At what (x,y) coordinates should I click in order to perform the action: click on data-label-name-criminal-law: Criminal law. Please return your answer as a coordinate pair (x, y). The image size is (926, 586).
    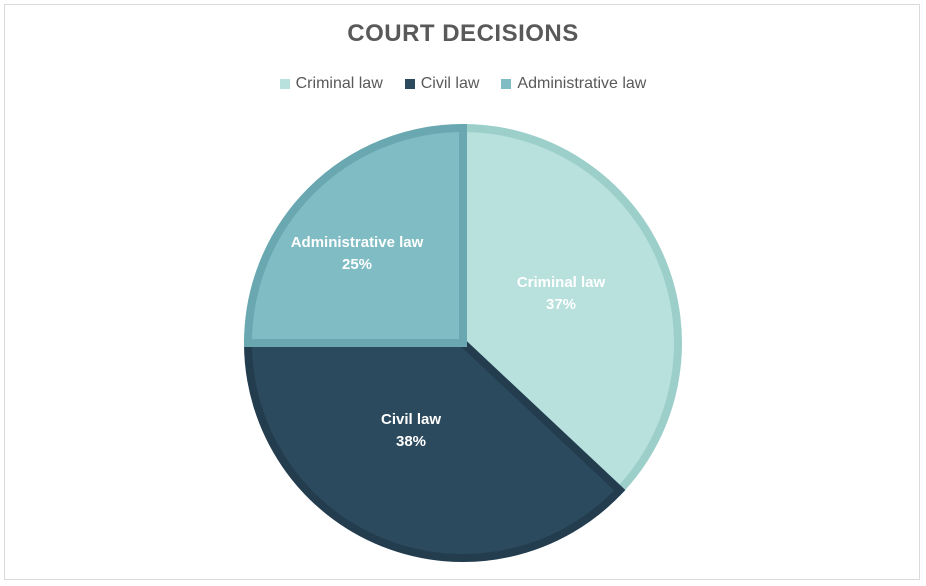
    Looking at the image, I should click on (561, 282).